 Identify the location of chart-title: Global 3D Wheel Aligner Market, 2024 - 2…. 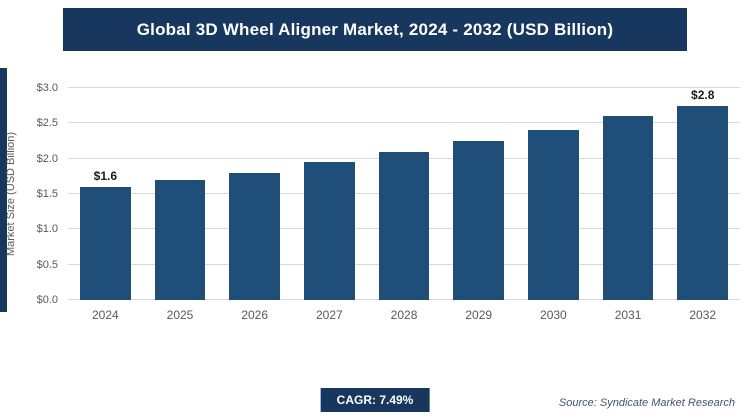
(375, 29).